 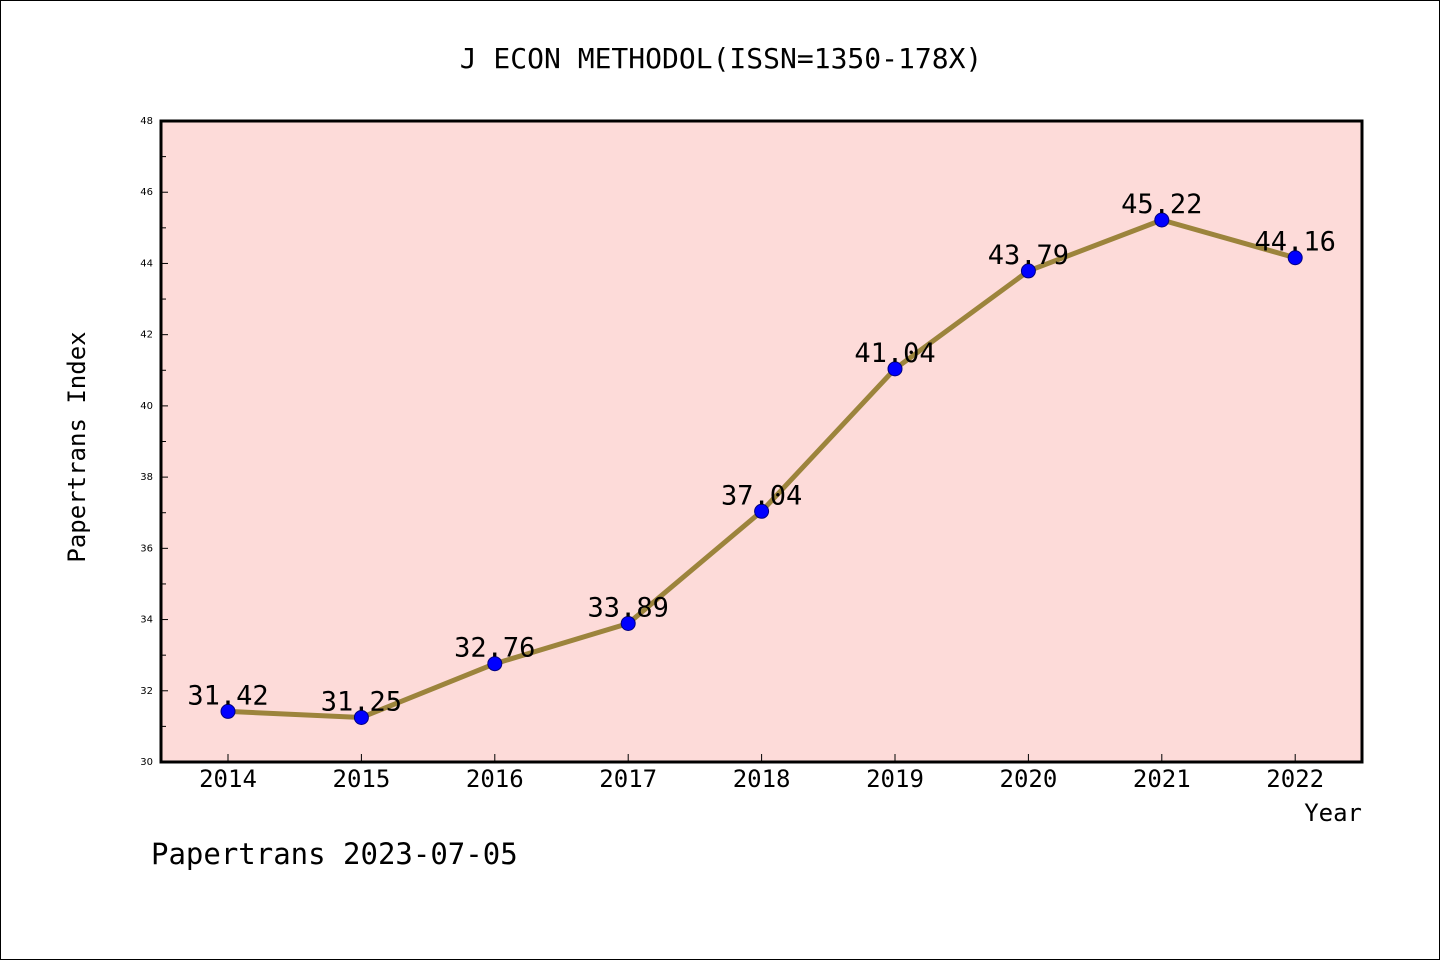 I want to click on y-tick-label: 32, so click(x=146, y=691).